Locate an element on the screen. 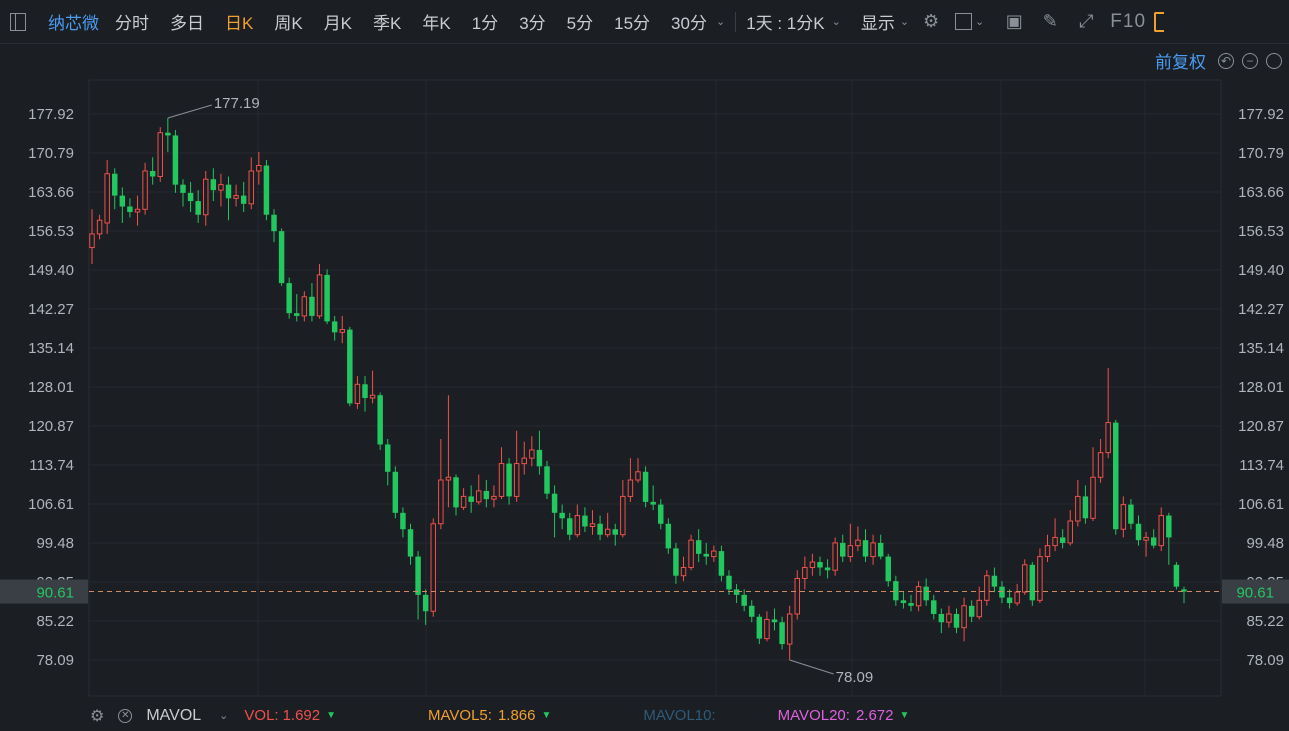 This screenshot has height=731, width=1289. stock-name: 纳芯微 is located at coordinates (73, 23).